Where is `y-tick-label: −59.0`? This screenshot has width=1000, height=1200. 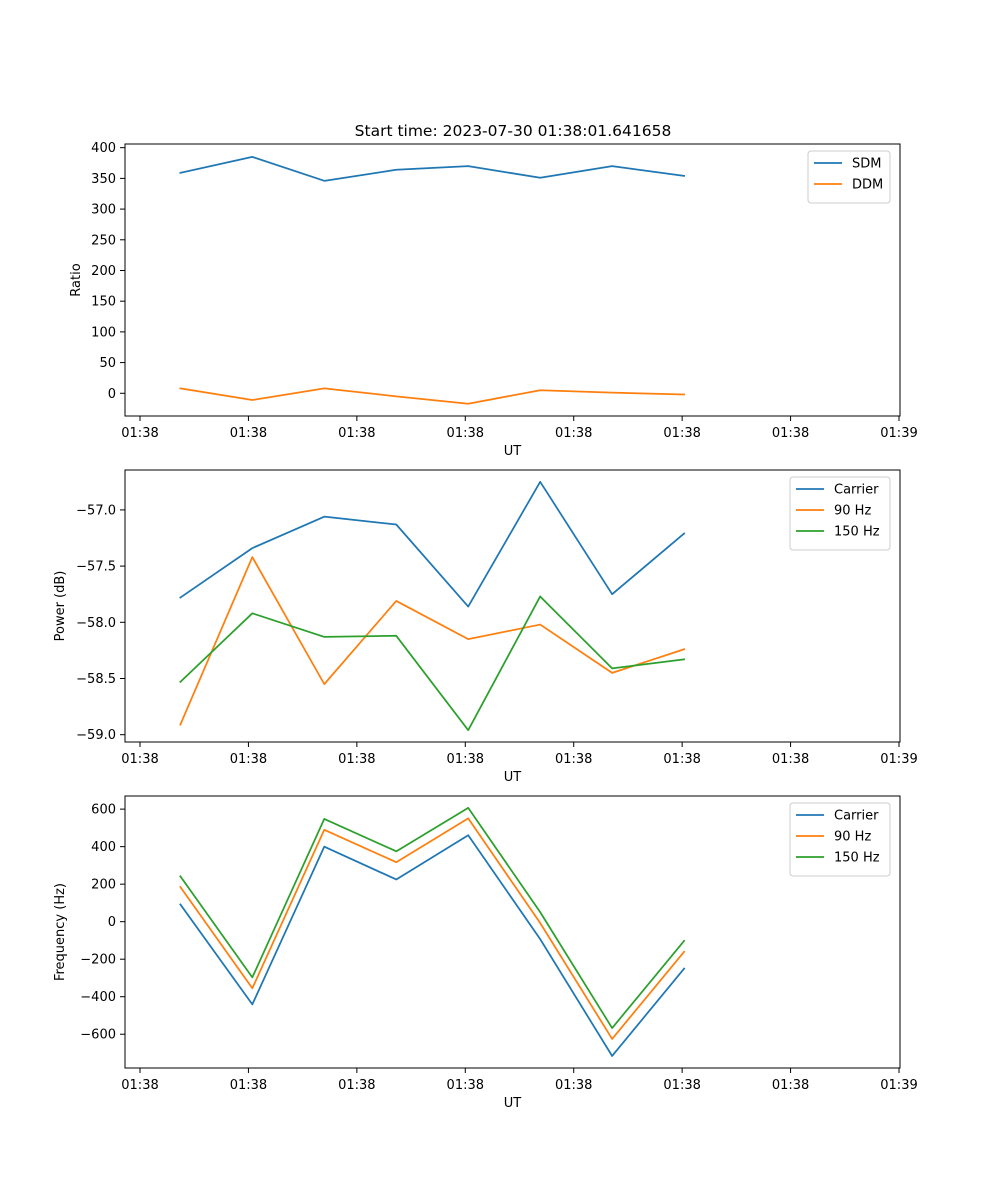
y-tick-label: −59.0 is located at coordinates (96, 735).